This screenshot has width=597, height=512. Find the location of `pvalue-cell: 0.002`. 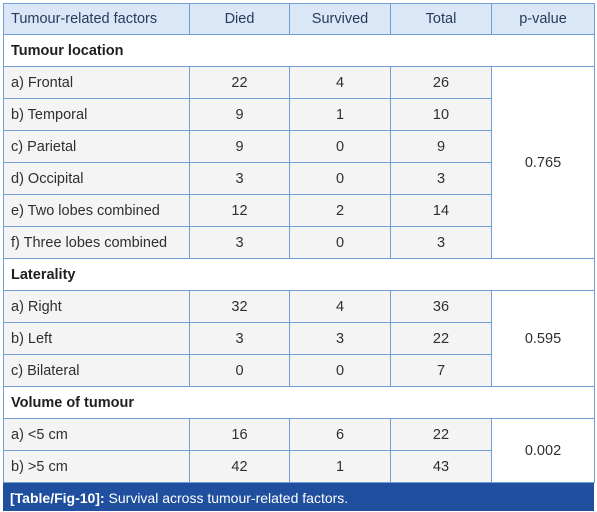

pvalue-cell: 0.002 is located at coordinates (543, 450).